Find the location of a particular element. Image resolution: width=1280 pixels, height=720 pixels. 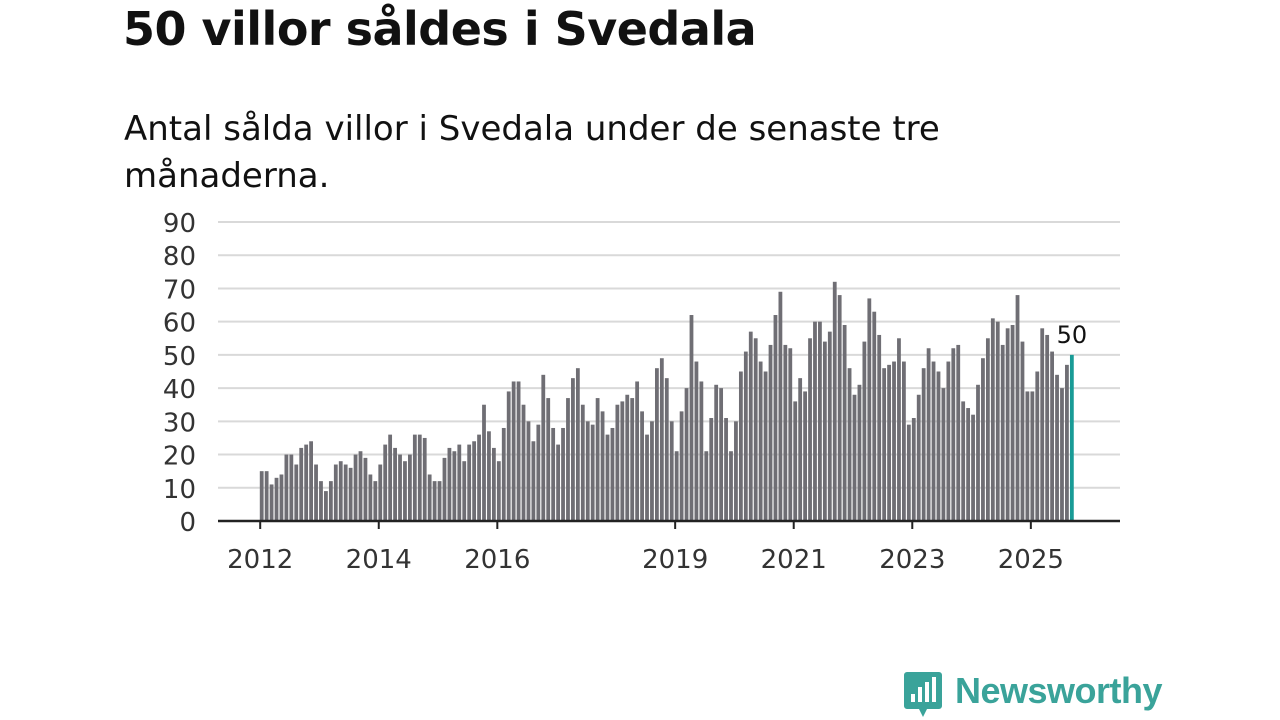

x-tick-label: 2012 is located at coordinates (260, 560).